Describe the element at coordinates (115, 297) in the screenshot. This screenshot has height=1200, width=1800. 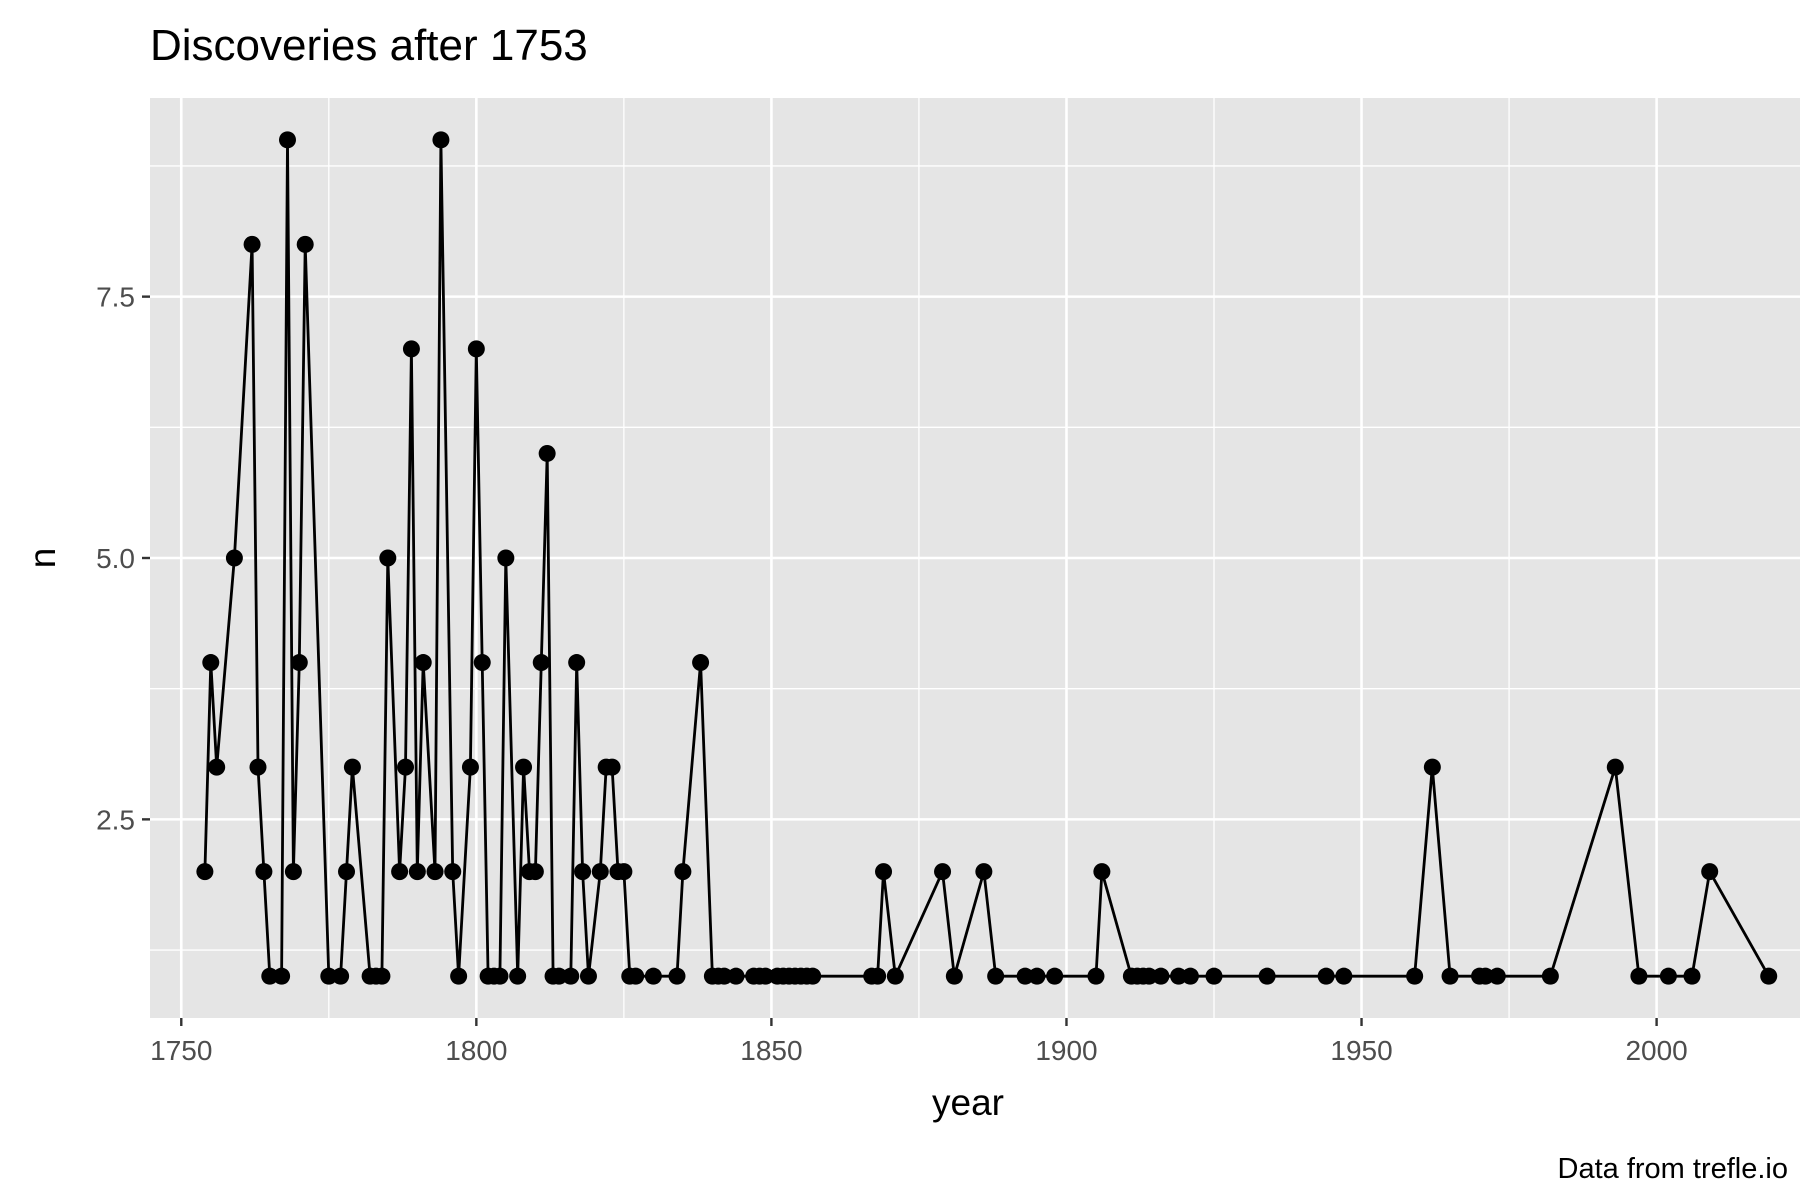
I see `y-tick-label: 7.5` at that location.